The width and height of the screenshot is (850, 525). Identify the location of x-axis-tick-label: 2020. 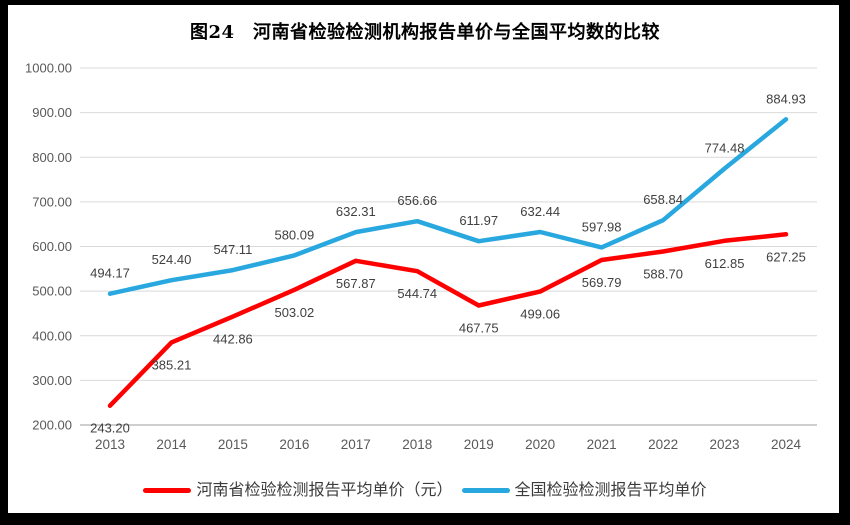
(540, 444).